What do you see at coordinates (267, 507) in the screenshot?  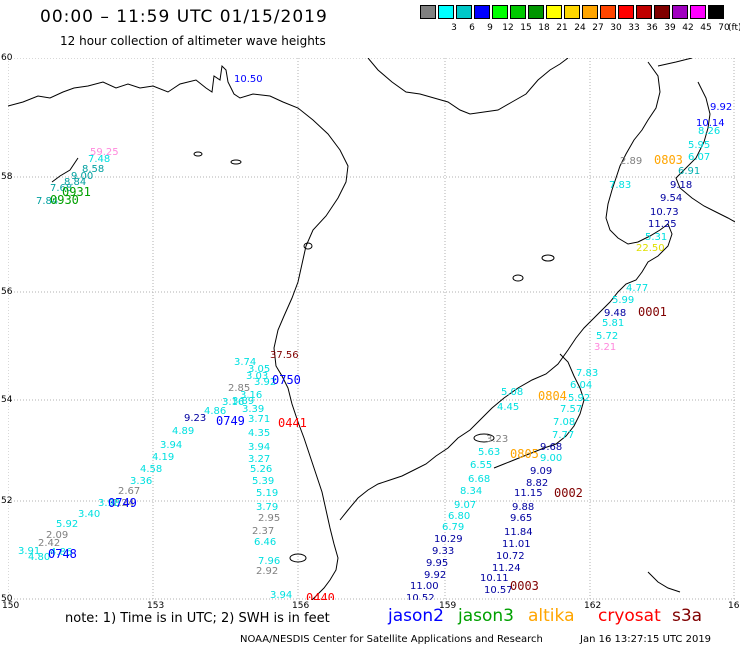 I see `wave-height-value: 3.79` at bounding box center [267, 507].